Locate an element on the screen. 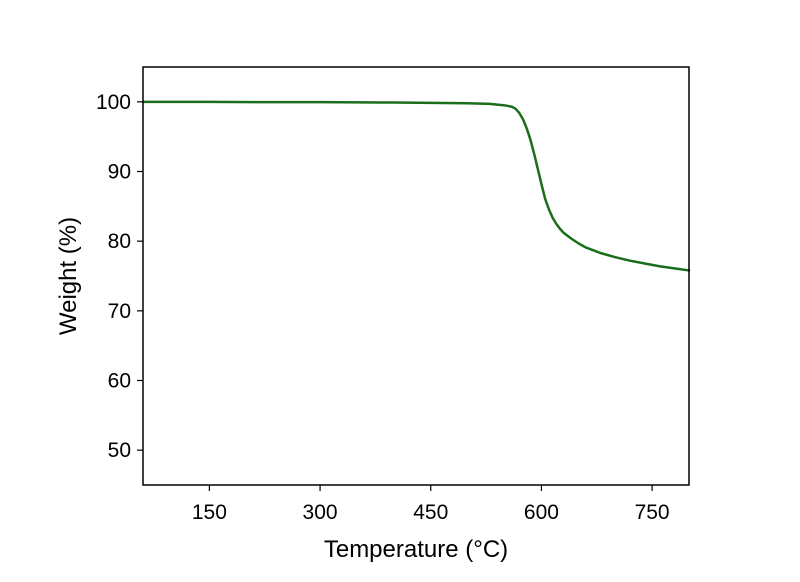 This screenshot has width=800, height=582. x-tick-label: 300 is located at coordinates (320, 512).